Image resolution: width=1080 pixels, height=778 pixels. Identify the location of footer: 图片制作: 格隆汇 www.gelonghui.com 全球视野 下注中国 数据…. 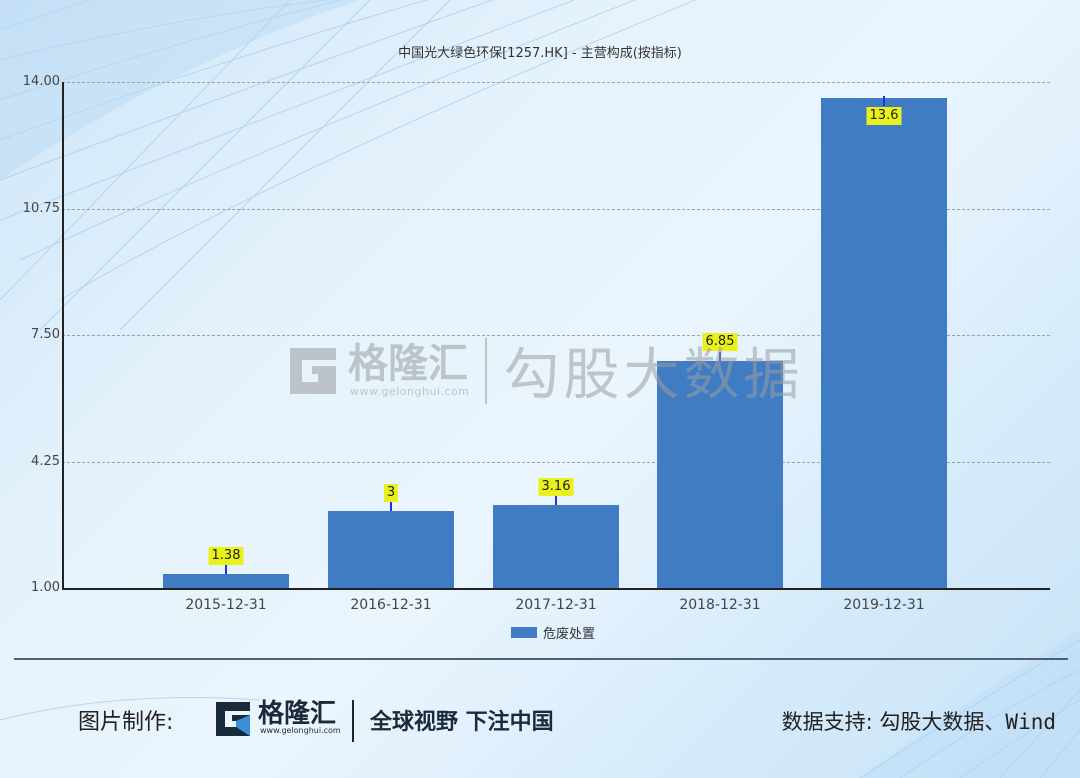
(540, 721).